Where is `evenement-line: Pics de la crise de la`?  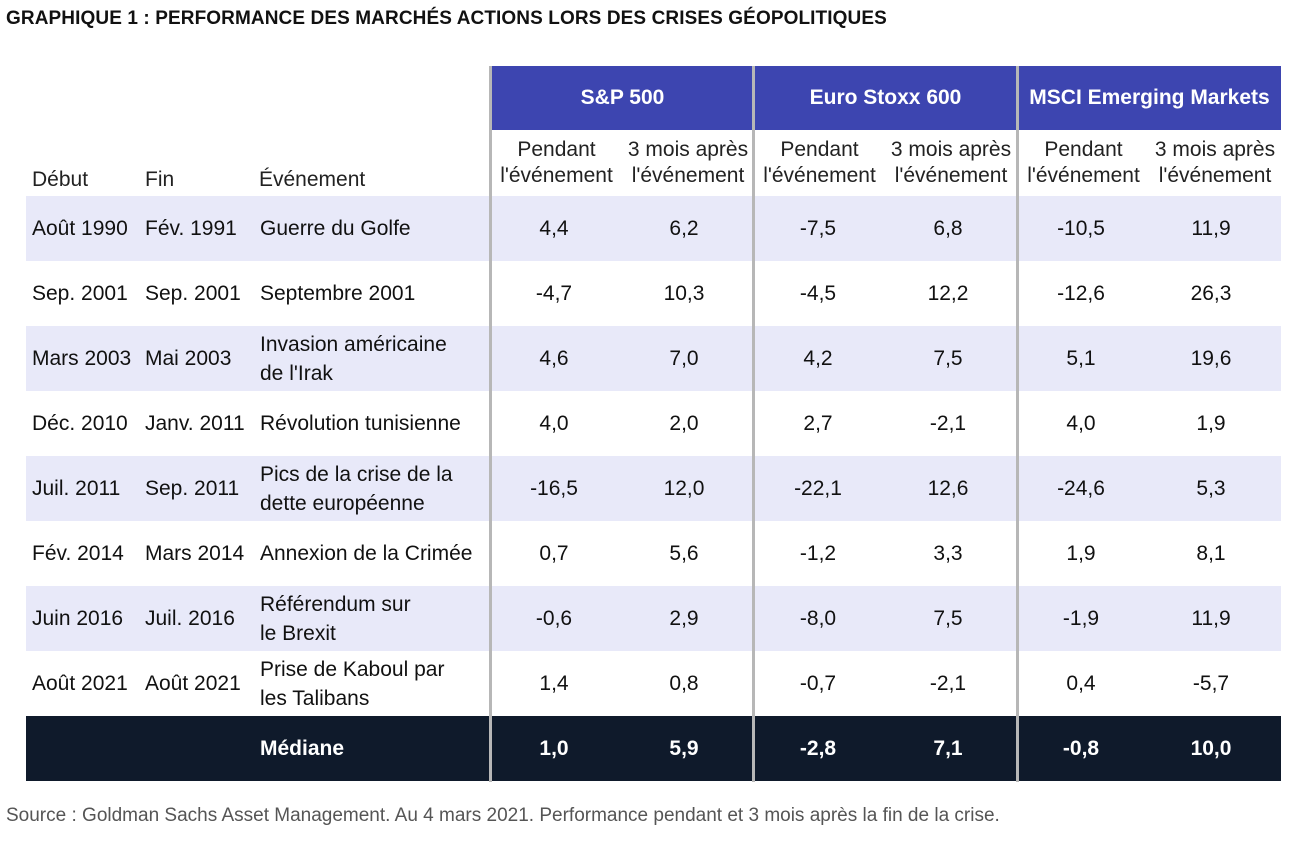 evenement-line: Pics de la crise de la is located at coordinates (356, 474).